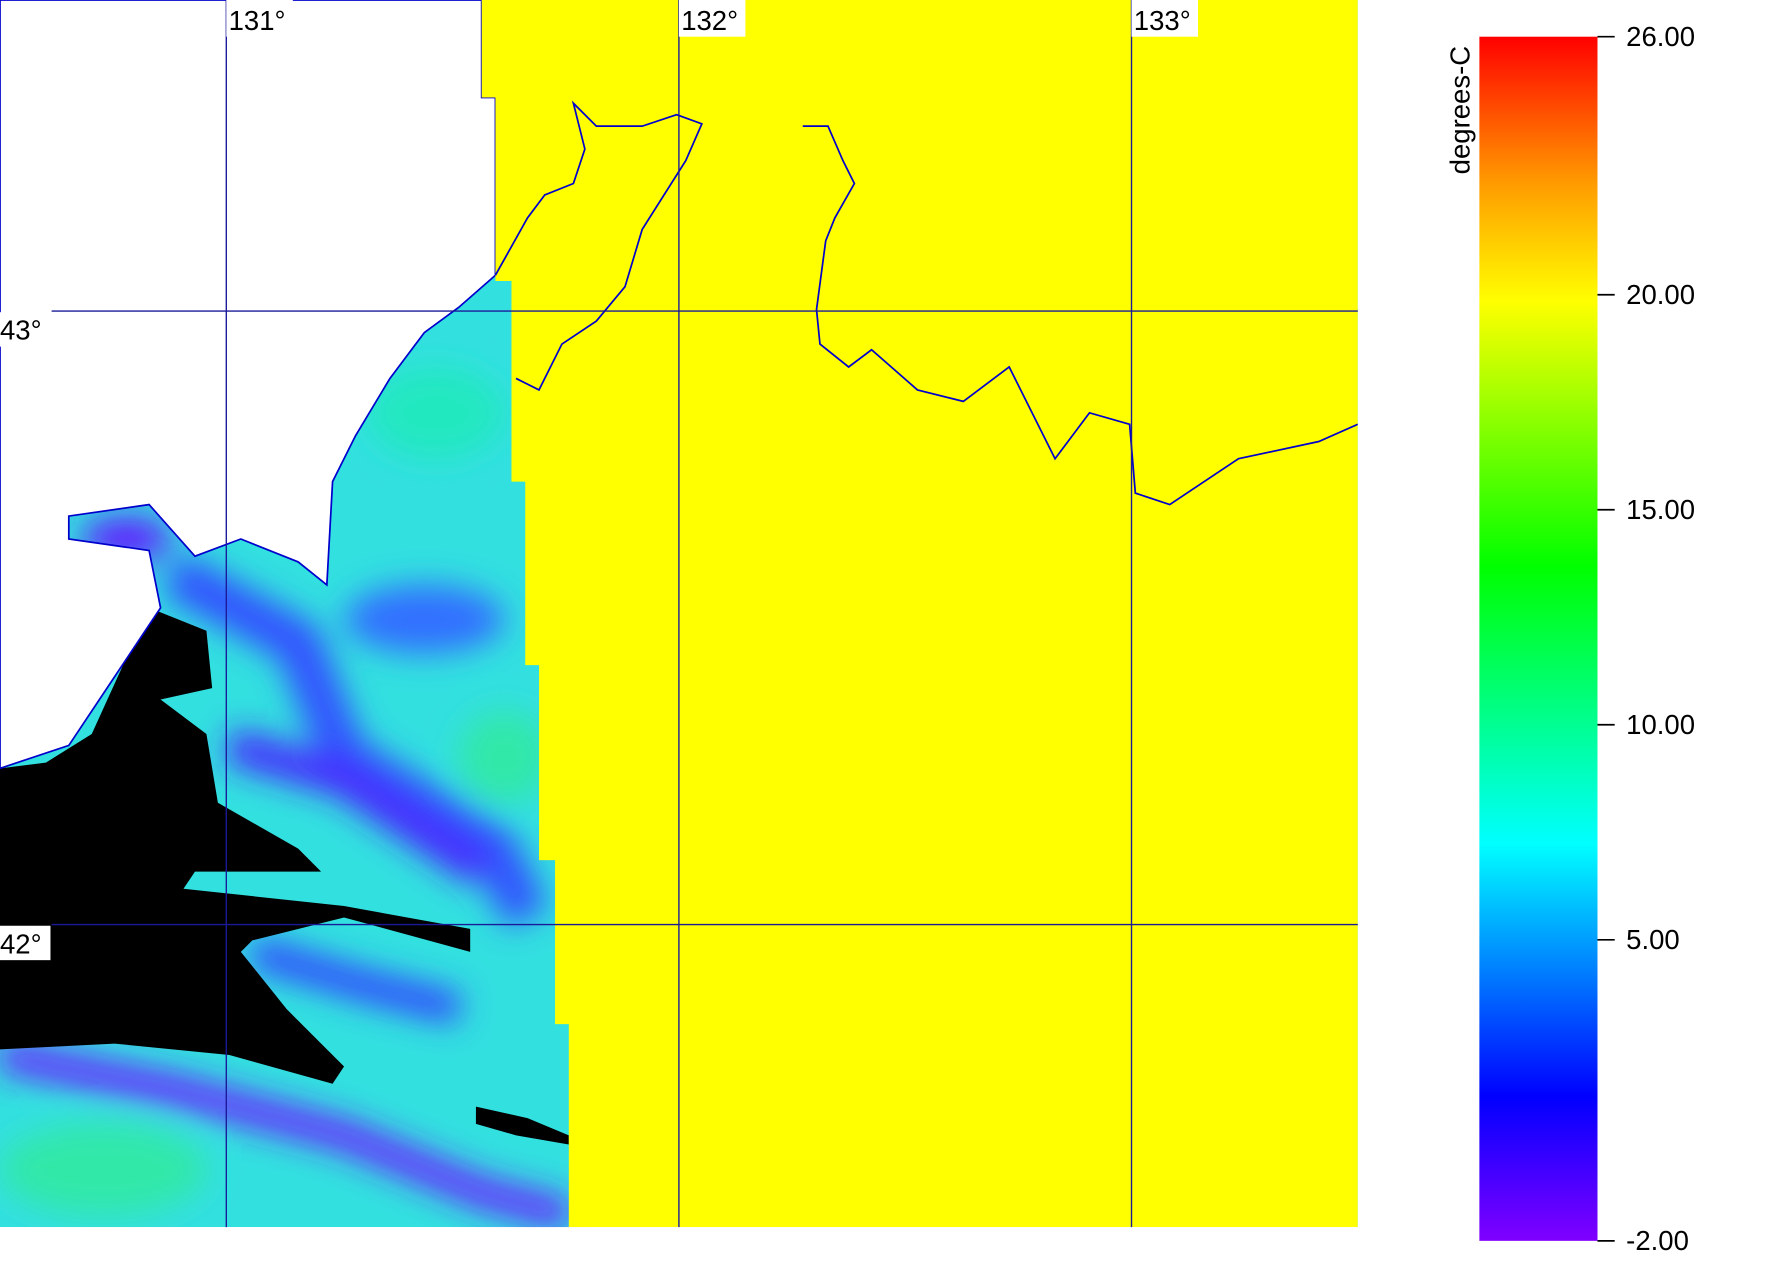 This screenshot has width=1789, height=1272. I want to click on colorbar, so click(1538, 638).